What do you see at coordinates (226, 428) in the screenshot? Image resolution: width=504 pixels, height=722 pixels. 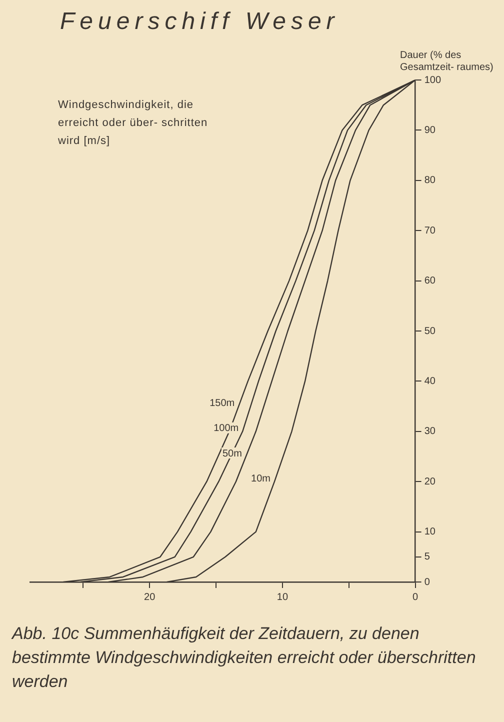 I see `series-label: 100m` at bounding box center [226, 428].